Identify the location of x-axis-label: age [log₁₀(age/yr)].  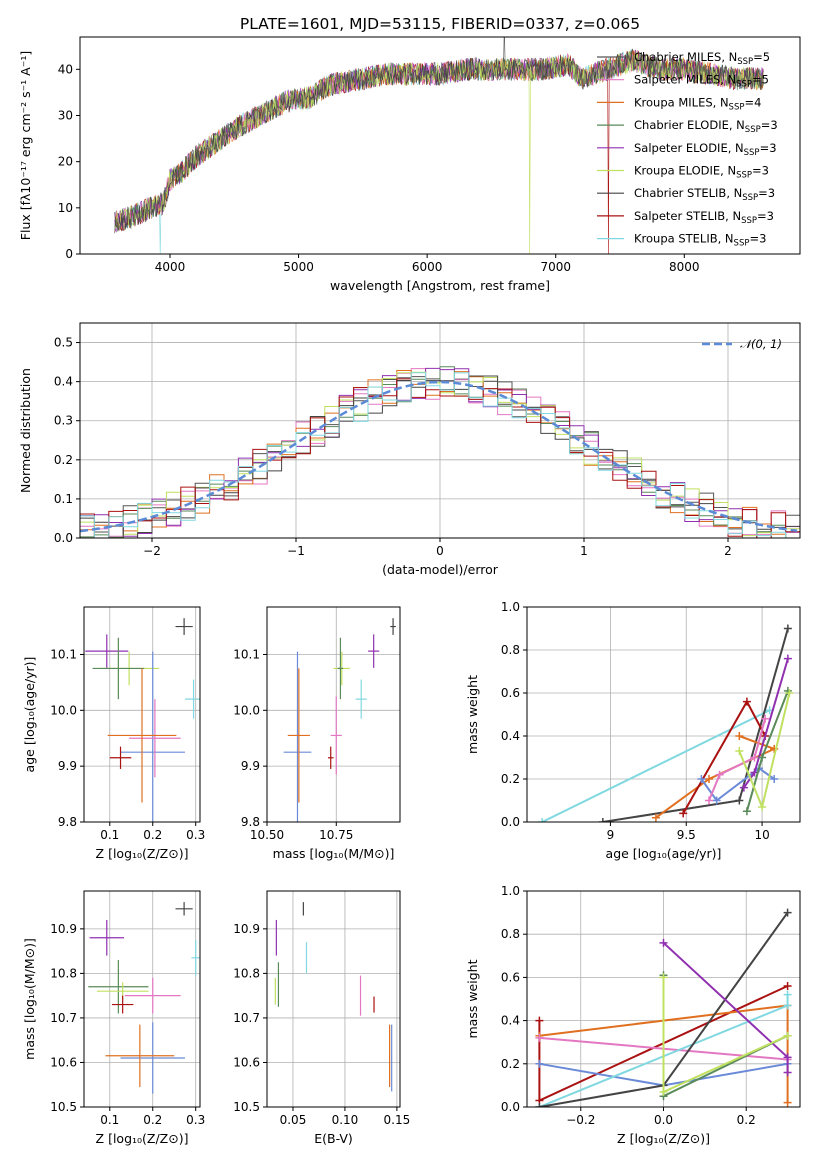
(664, 853).